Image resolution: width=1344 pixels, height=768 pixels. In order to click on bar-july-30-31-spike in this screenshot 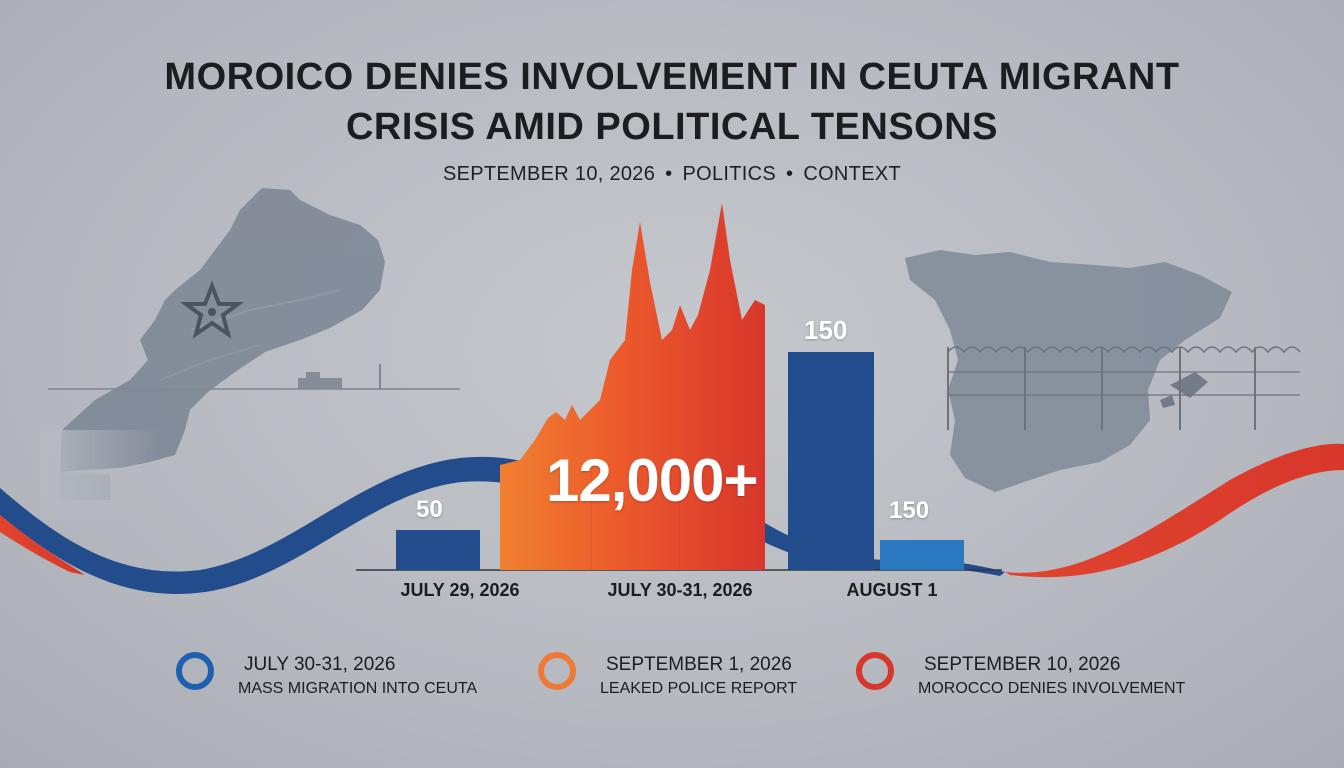, I will do `click(632, 386)`.